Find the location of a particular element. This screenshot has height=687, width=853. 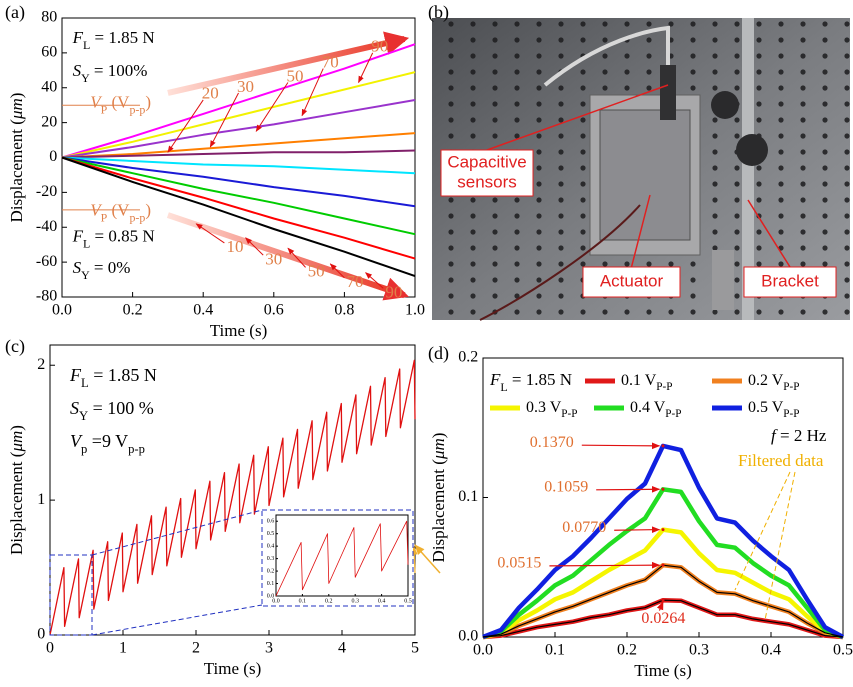

text-part: μm is located at coordinates (16, 109).